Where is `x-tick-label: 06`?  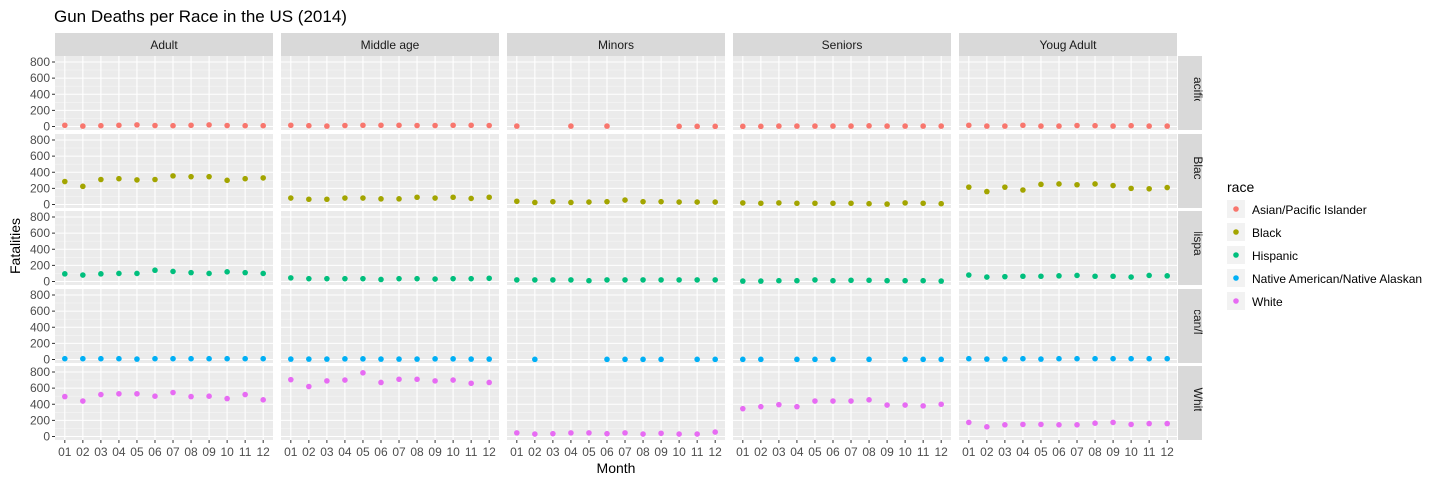
x-tick-label: 06 is located at coordinates (155, 452).